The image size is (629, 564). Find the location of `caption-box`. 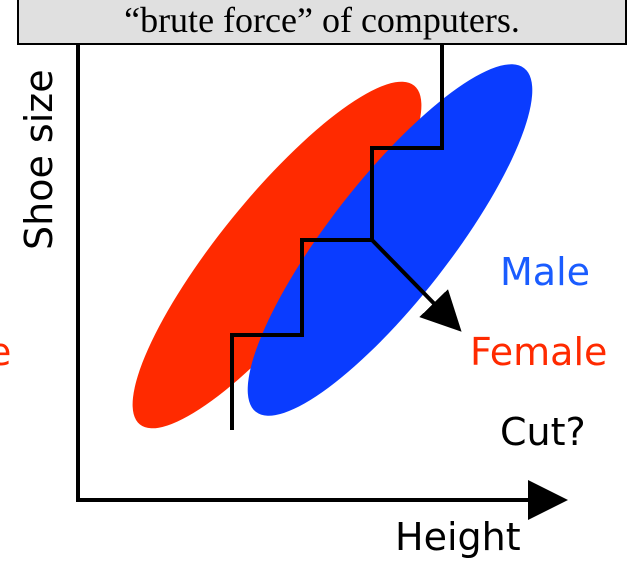

caption-box is located at coordinates (322, 22).